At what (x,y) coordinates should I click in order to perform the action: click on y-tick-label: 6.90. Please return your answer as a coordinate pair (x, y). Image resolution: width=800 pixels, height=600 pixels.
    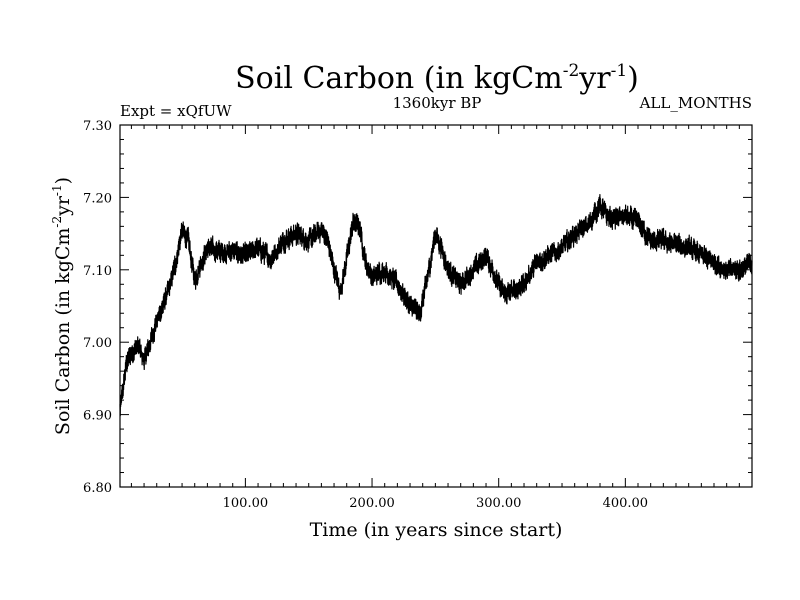
    Looking at the image, I should click on (97, 416).